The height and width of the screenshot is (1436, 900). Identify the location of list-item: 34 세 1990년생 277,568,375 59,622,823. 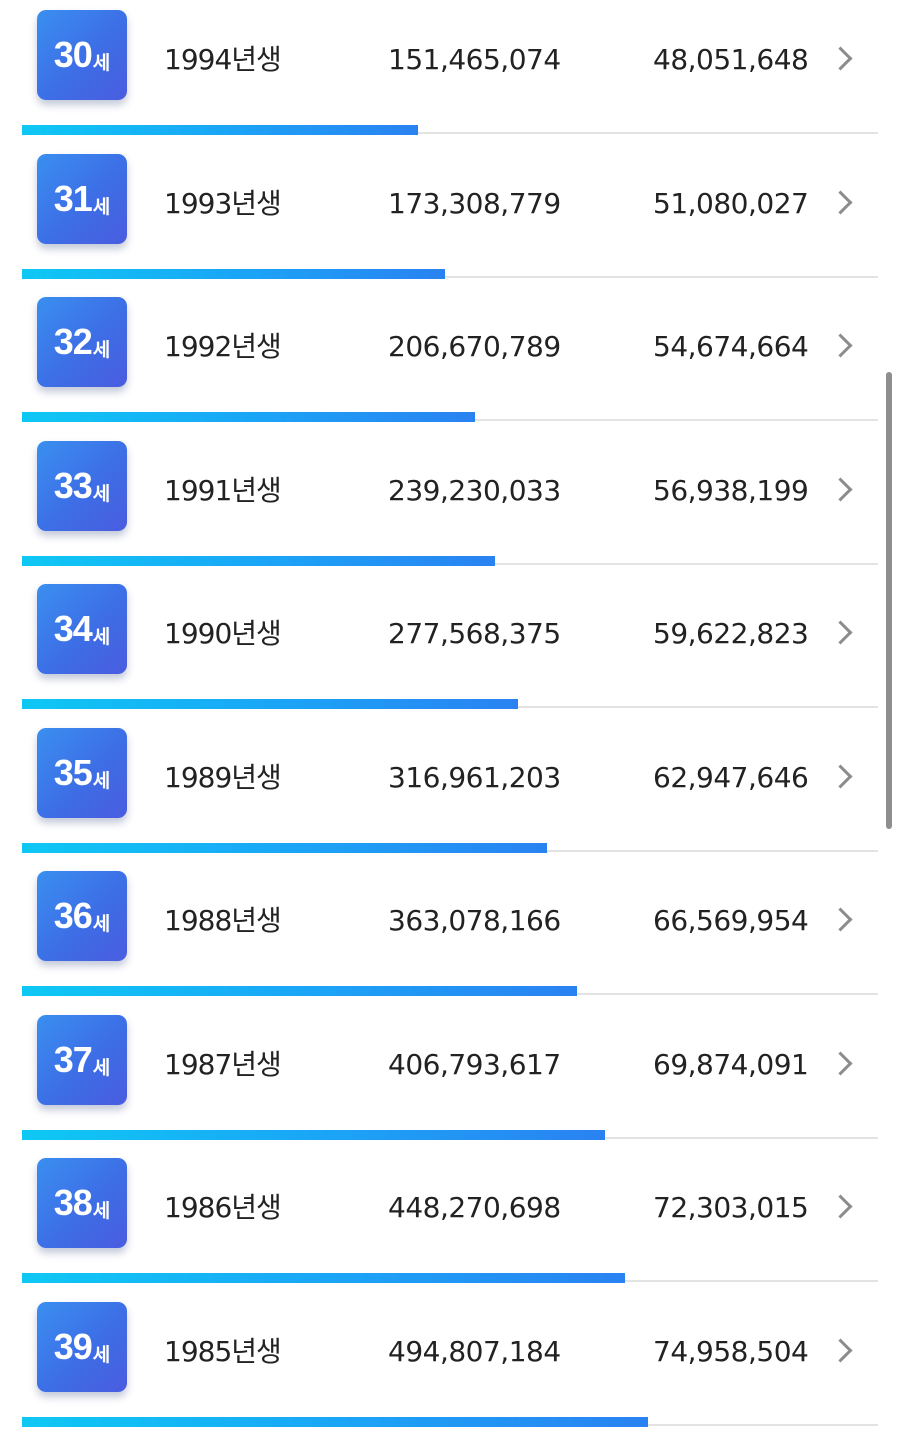
(450, 646).